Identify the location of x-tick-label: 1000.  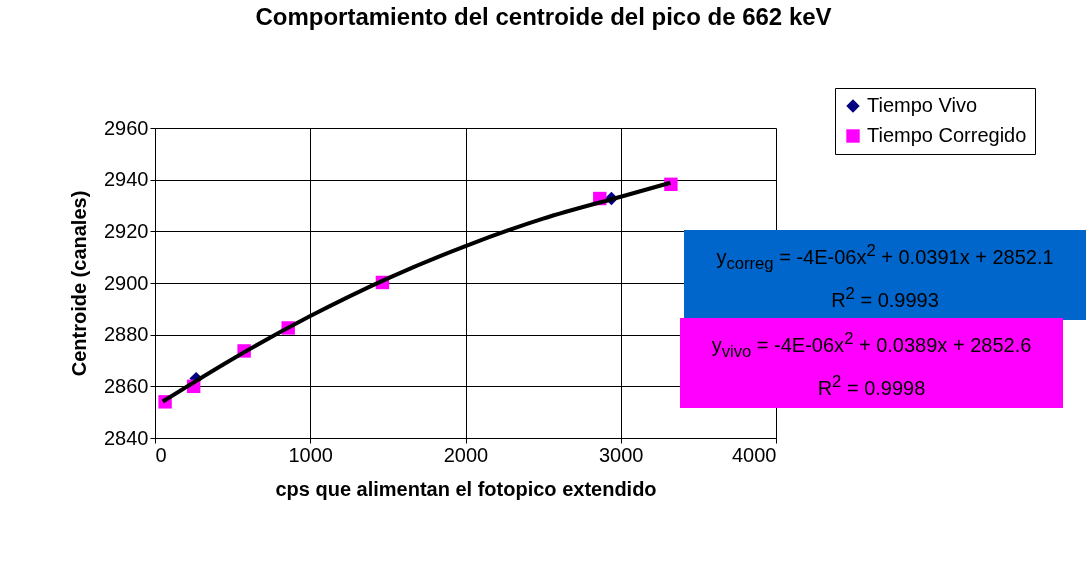
(310, 454).